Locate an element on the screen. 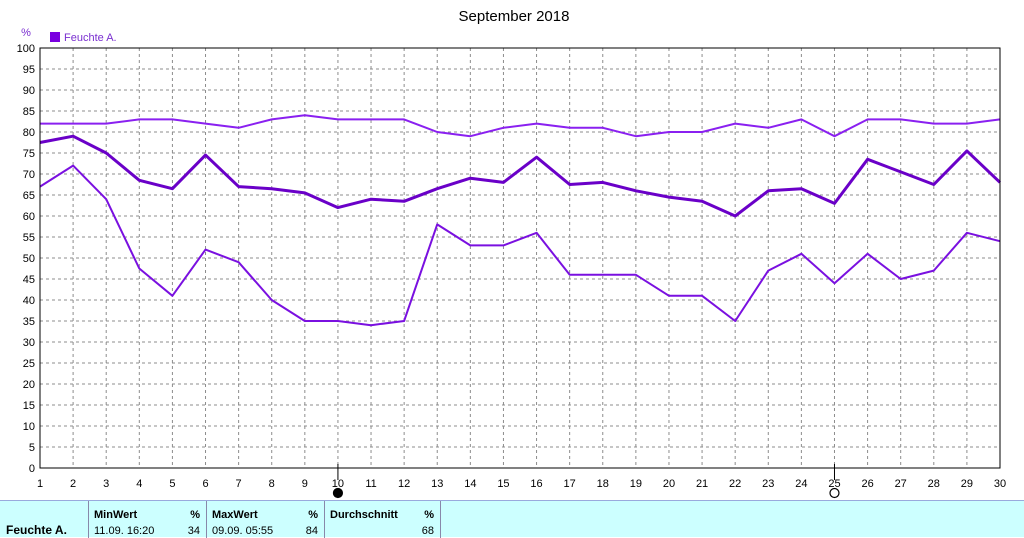  legend-swatch is located at coordinates (55, 37).